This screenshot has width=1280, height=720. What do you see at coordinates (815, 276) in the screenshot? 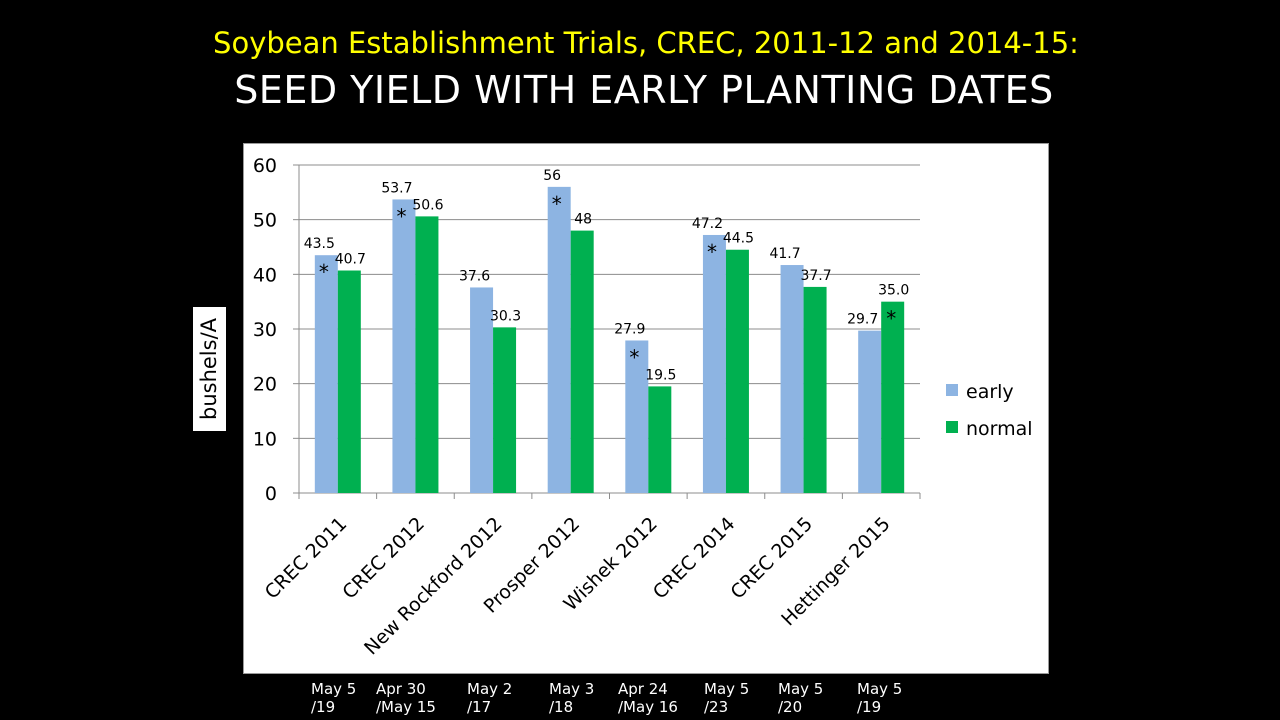
I see `data-label-normal: 37.7` at bounding box center [815, 276].